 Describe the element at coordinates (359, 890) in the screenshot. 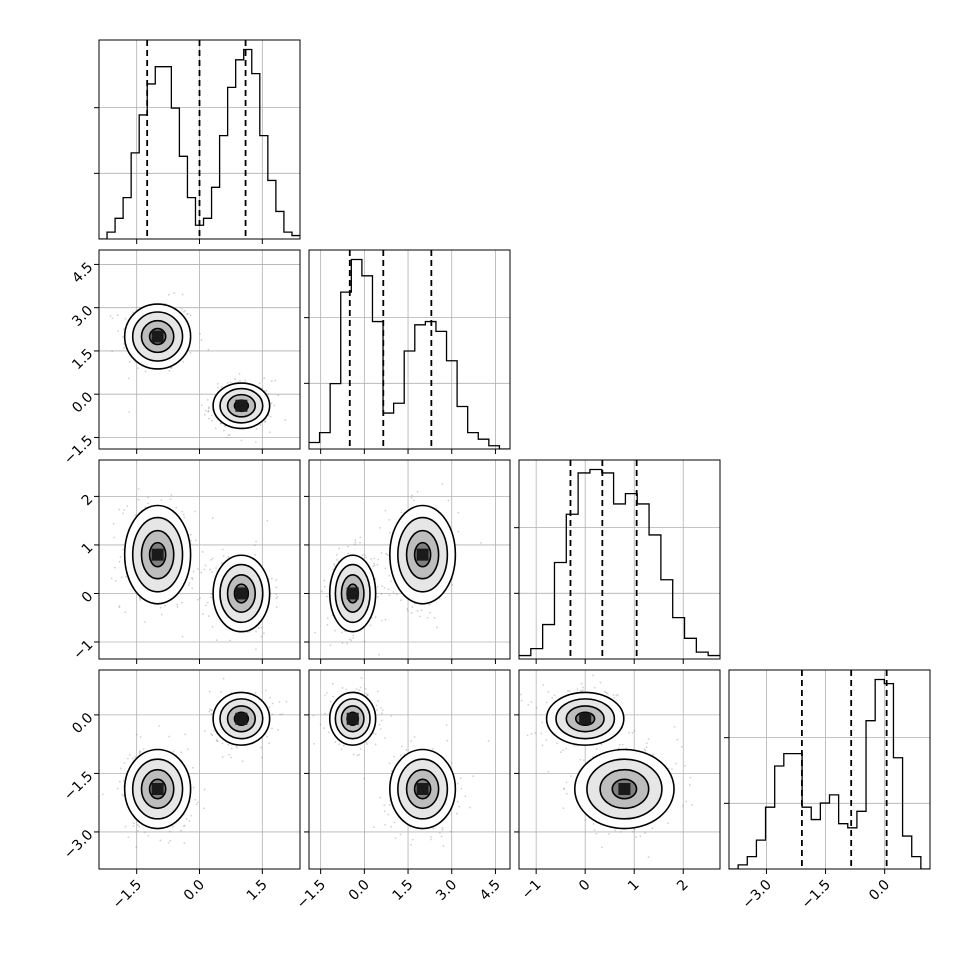

I see `x-tick-label: 0.0` at that location.